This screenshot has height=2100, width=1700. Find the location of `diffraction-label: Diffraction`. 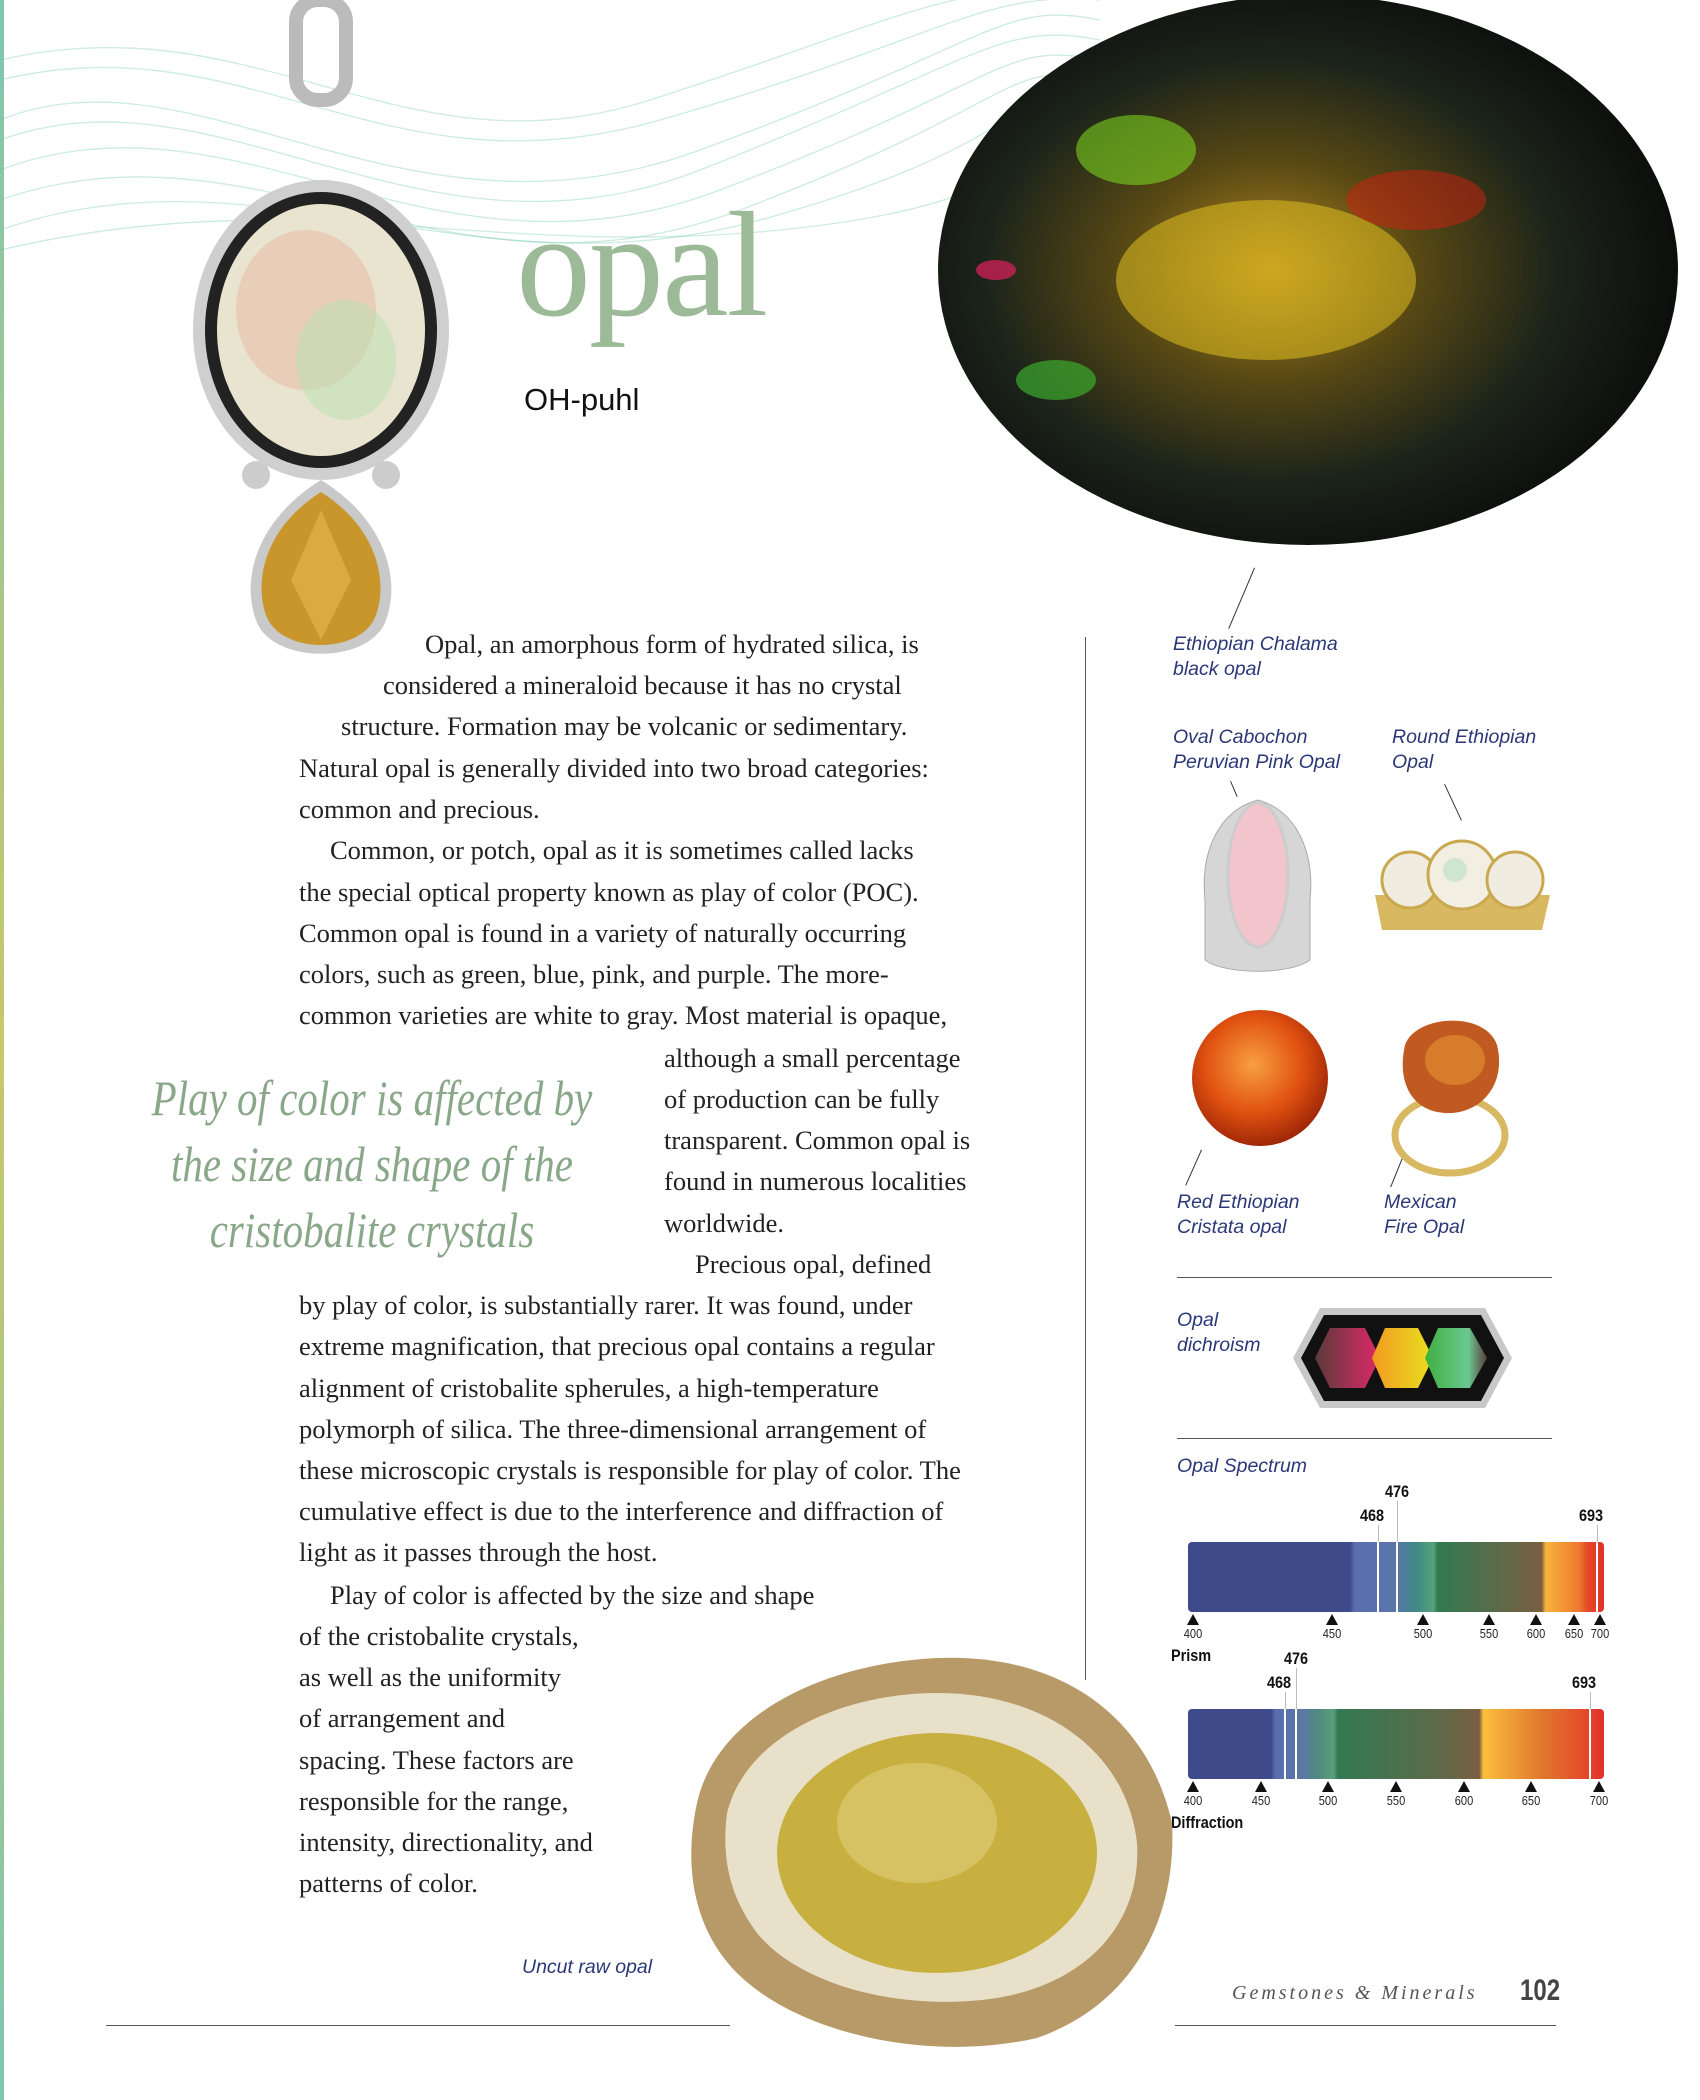

diffraction-label: Diffraction is located at coordinates (1207, 1822).